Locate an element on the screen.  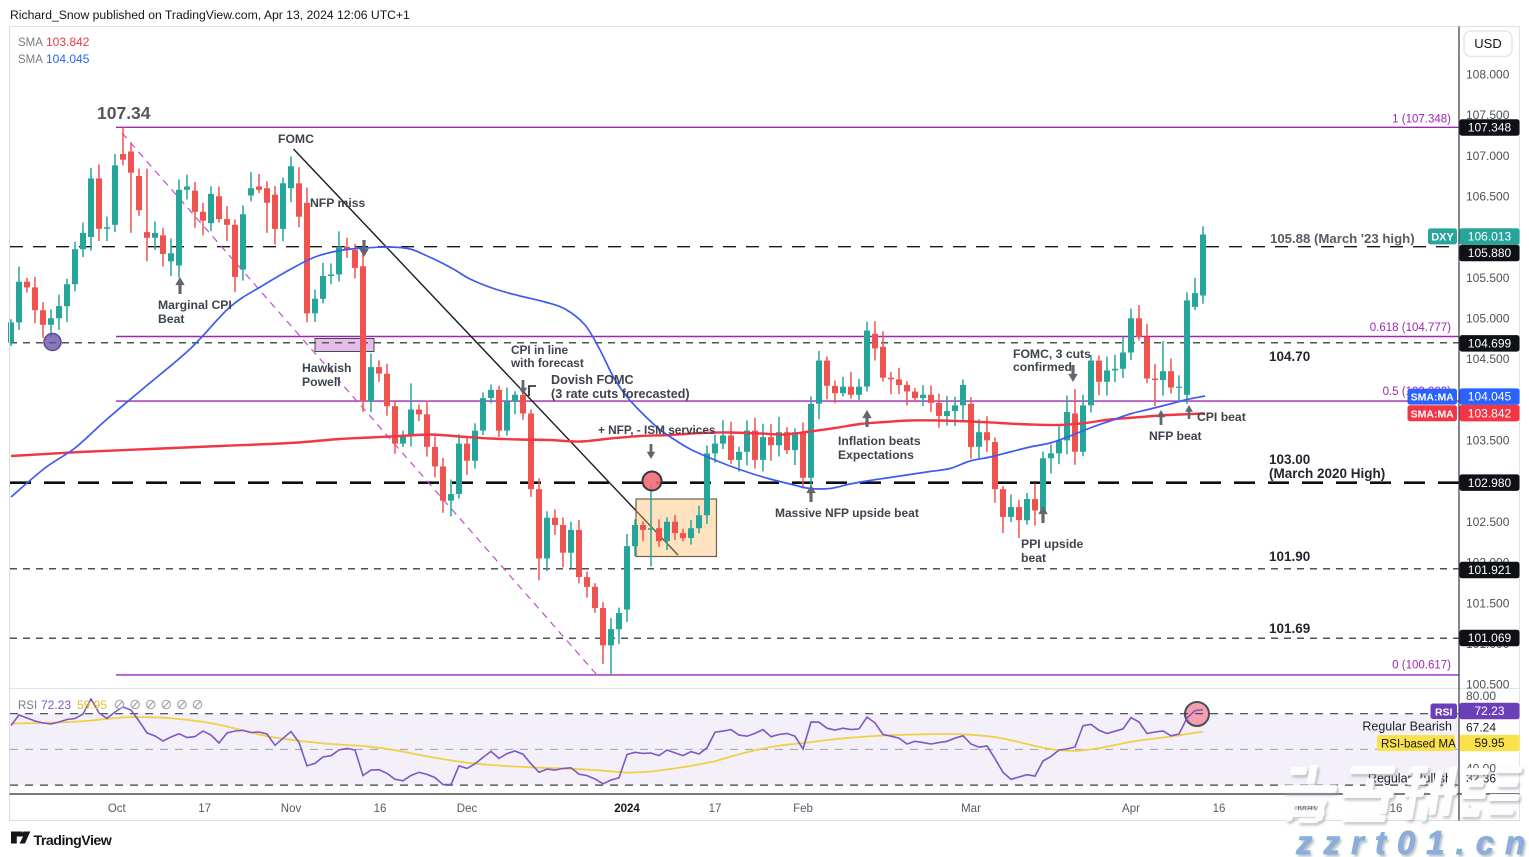
svg-text: NFP beat is located at coordinates (1175, 436).